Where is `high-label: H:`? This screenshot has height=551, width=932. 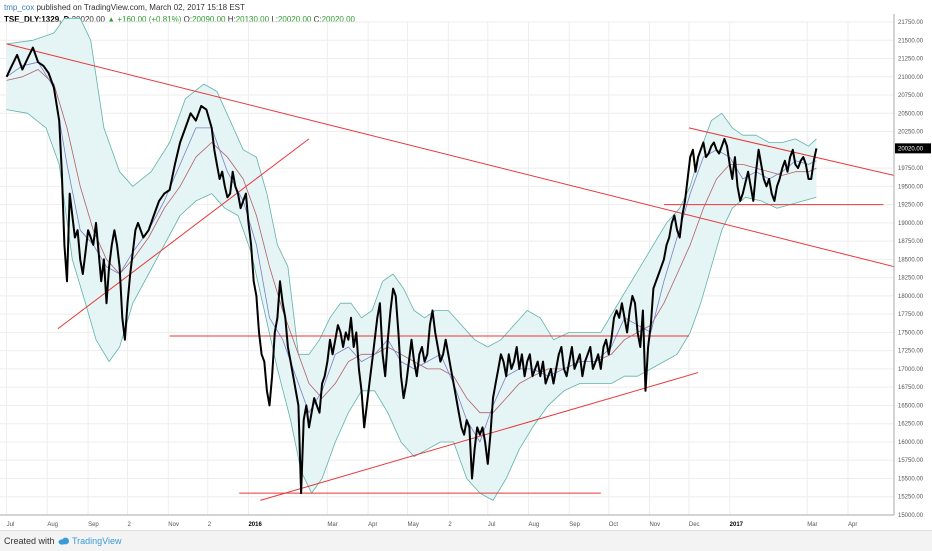 high-label: H: is located at coordinates (231, 19).